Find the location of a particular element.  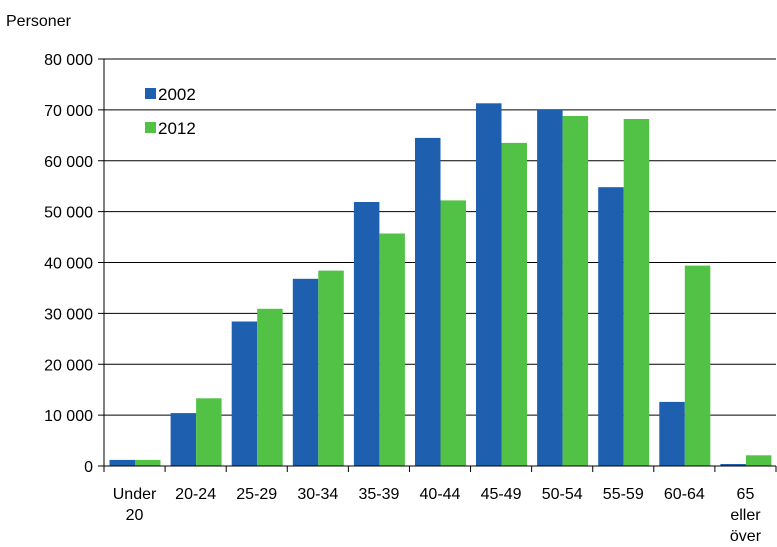

y-tick-label: 10 000 is located at coordinates (68, 416).